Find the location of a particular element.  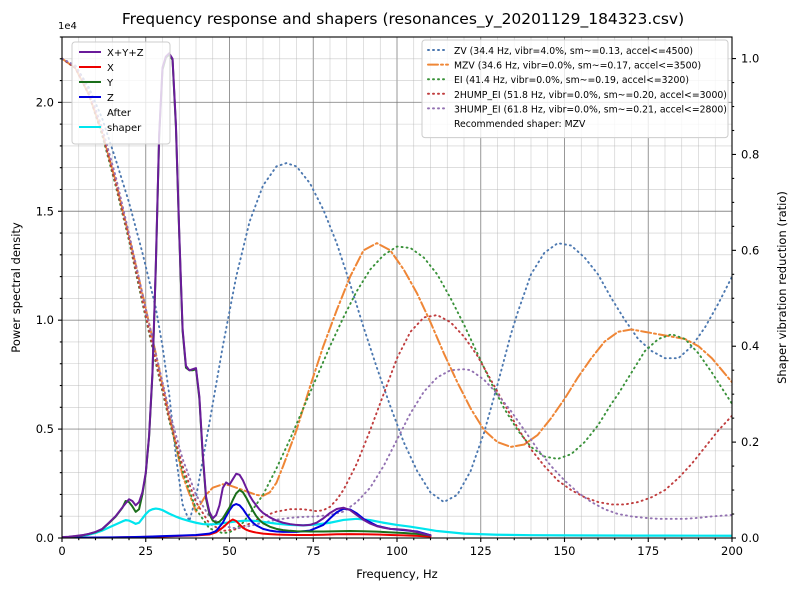

legend-left-item: shaper is located at coordinates (110, 128).